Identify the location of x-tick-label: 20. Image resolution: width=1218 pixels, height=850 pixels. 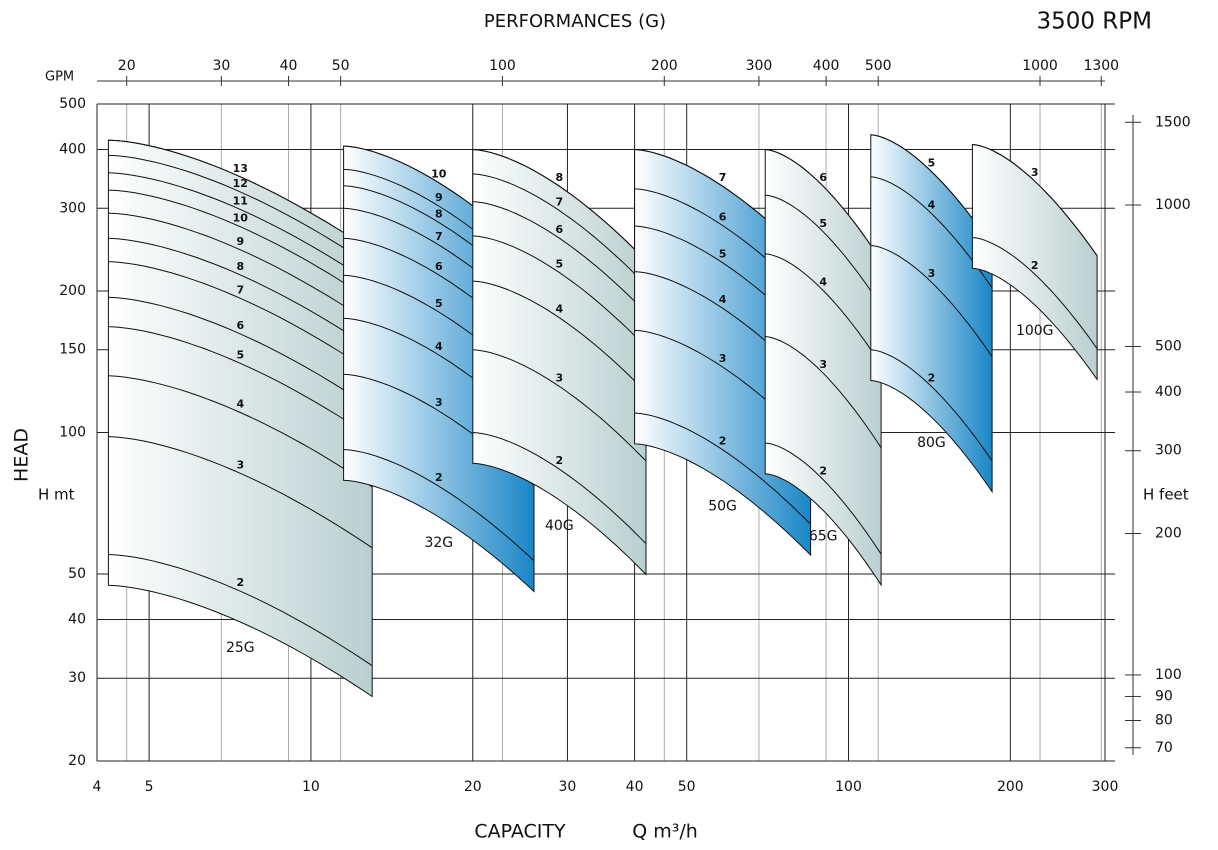
(473, 787).